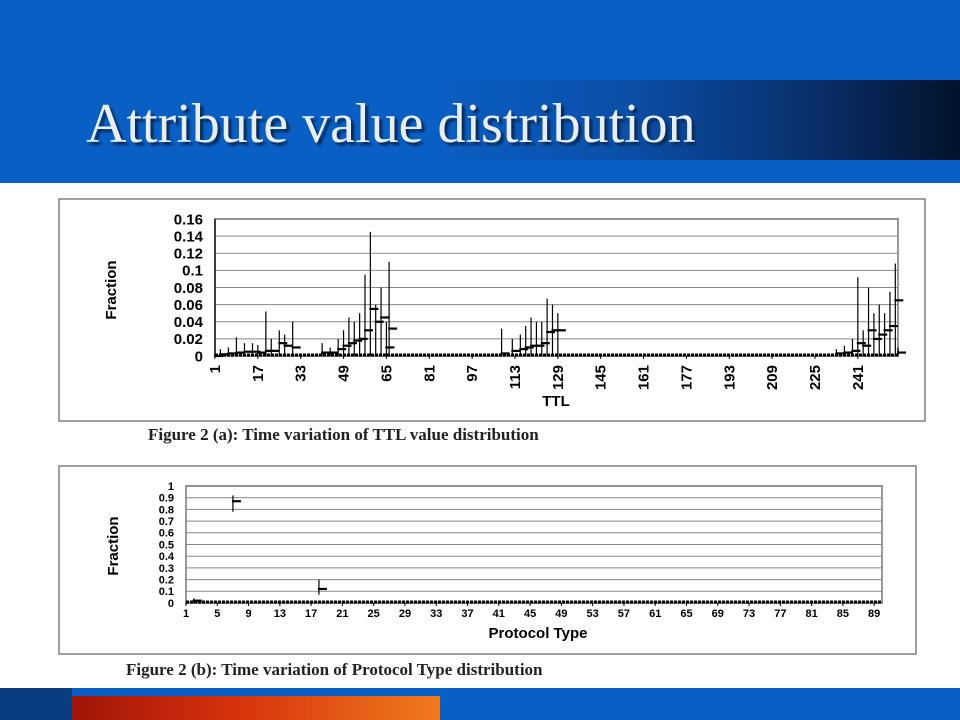  I want to click on chart-protocol-xtick: 81, so click(811, 614).